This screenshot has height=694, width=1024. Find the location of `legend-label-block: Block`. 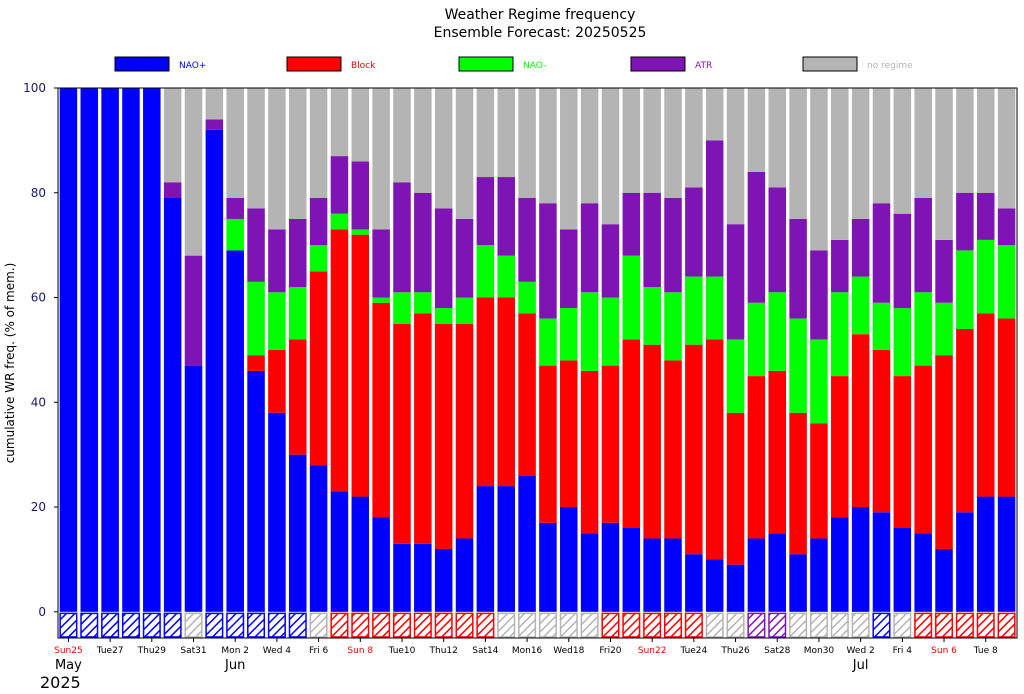

legend-label-block: Block is located at coordinates (363, 66).